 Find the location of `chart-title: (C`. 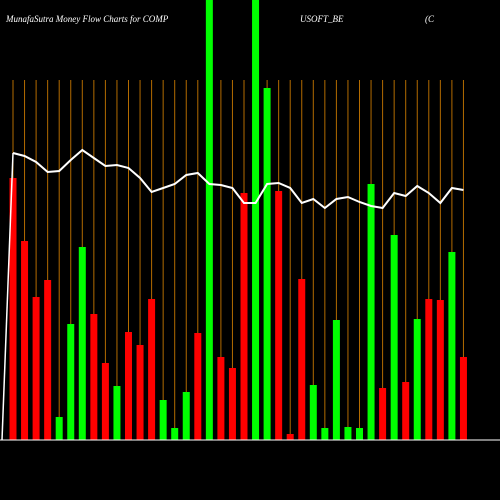

chart-title: (C is located at coordinates (430, 19).